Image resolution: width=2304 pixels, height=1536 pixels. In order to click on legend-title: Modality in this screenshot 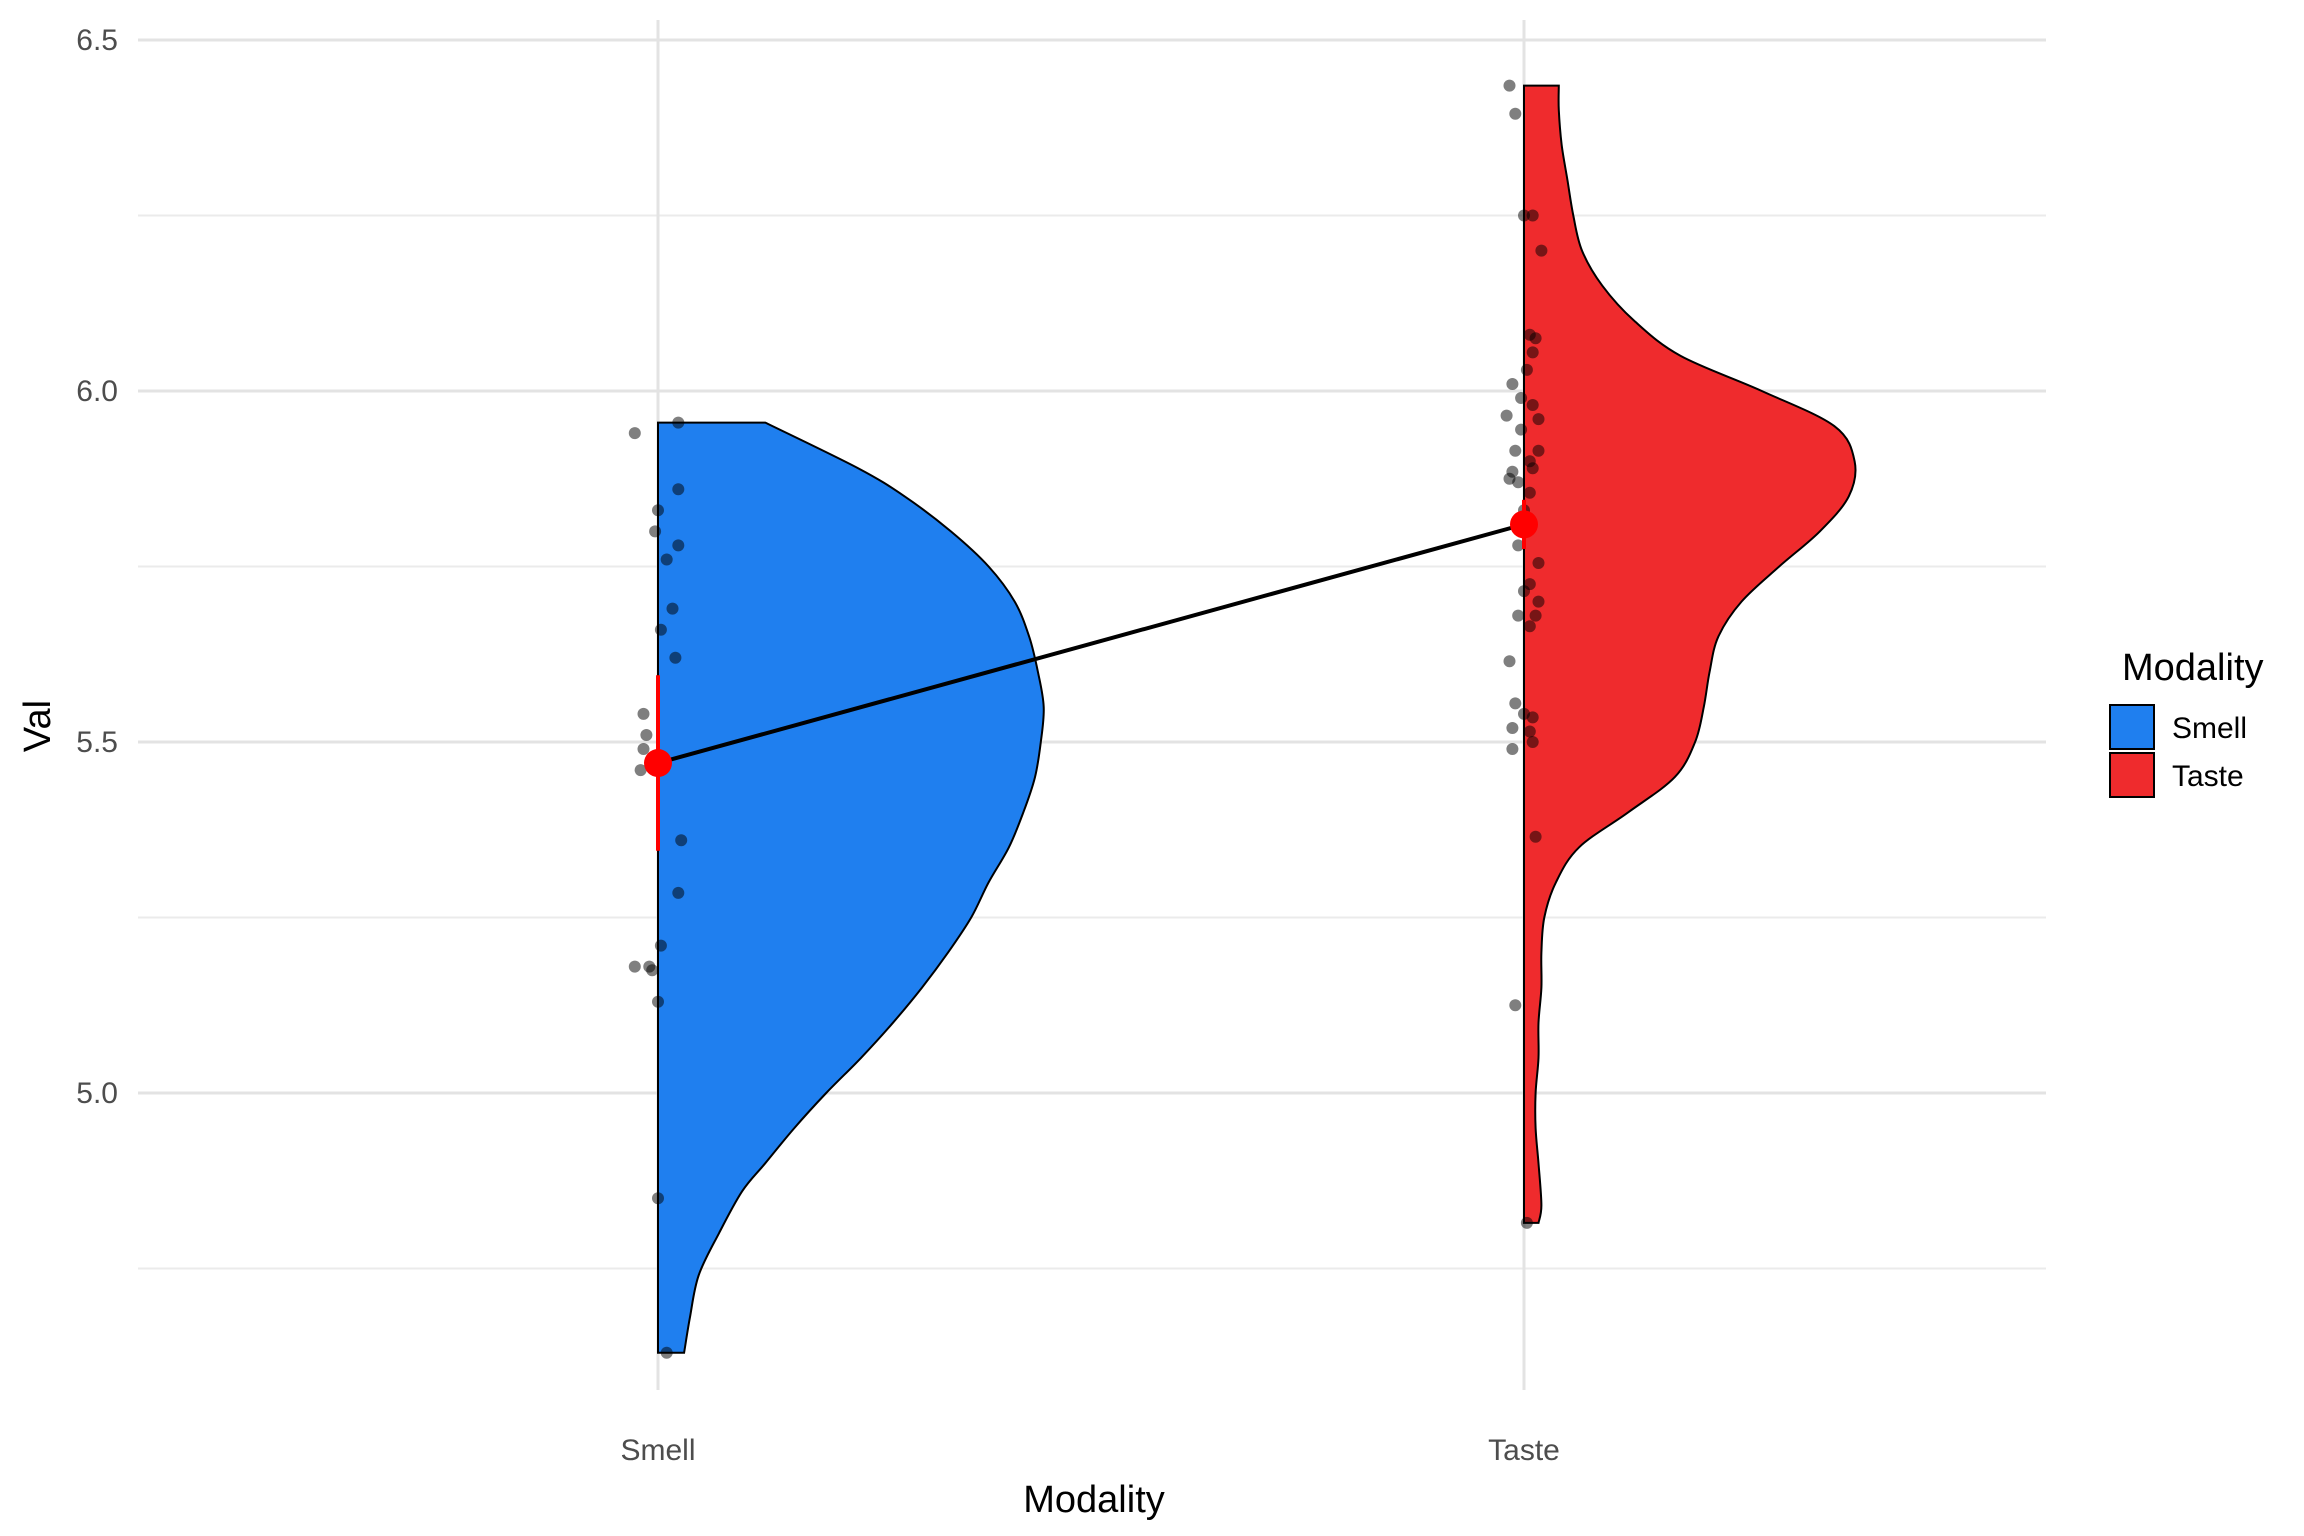, I will do `click(2193, 668)`.